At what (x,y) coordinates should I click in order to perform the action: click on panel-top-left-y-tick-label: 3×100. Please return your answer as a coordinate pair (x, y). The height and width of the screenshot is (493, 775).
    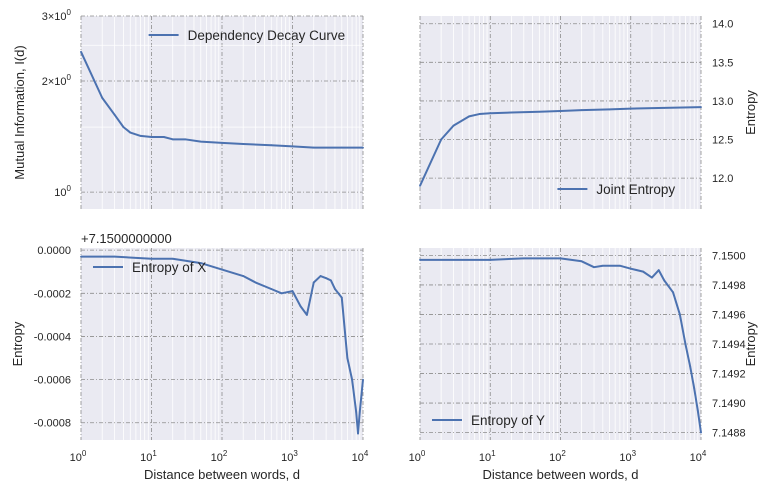
    Looking at the image, I should click on (57, 15).